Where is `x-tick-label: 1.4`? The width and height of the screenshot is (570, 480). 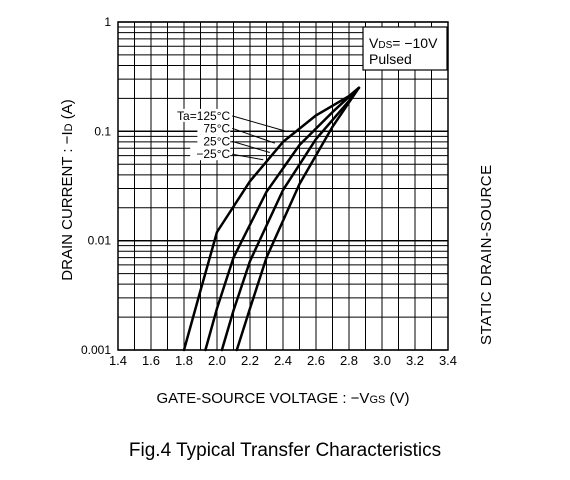
x-tick-label: 1.4 is located at coordinates (118, 360).